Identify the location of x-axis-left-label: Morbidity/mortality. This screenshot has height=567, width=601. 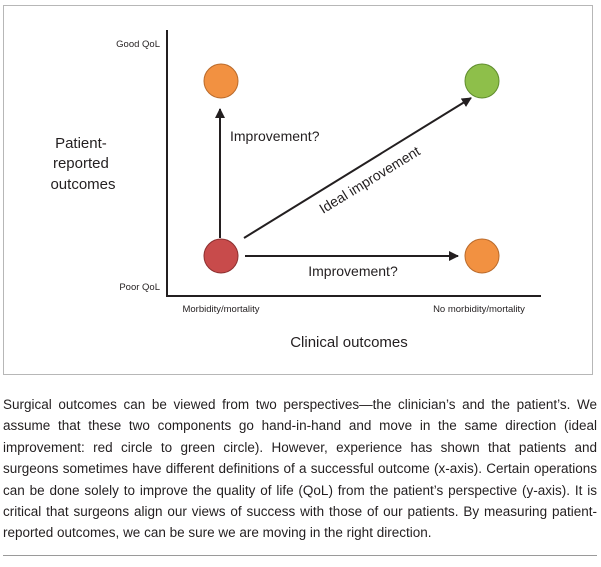
(220, 309).